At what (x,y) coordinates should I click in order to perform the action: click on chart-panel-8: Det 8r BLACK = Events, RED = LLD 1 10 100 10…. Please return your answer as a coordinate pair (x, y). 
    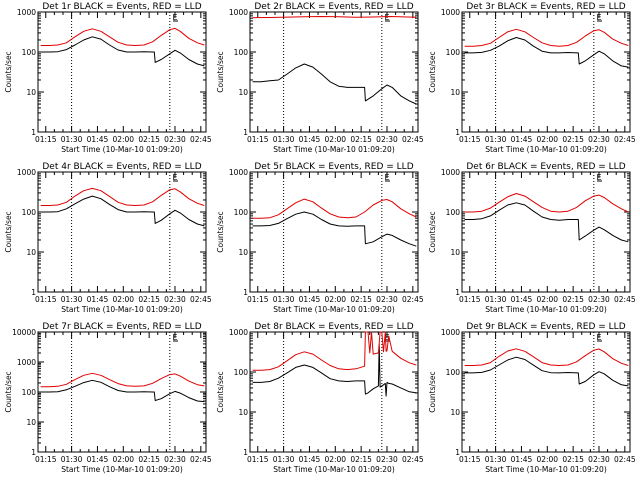
    Looking at the image, I should click on (320, 398).